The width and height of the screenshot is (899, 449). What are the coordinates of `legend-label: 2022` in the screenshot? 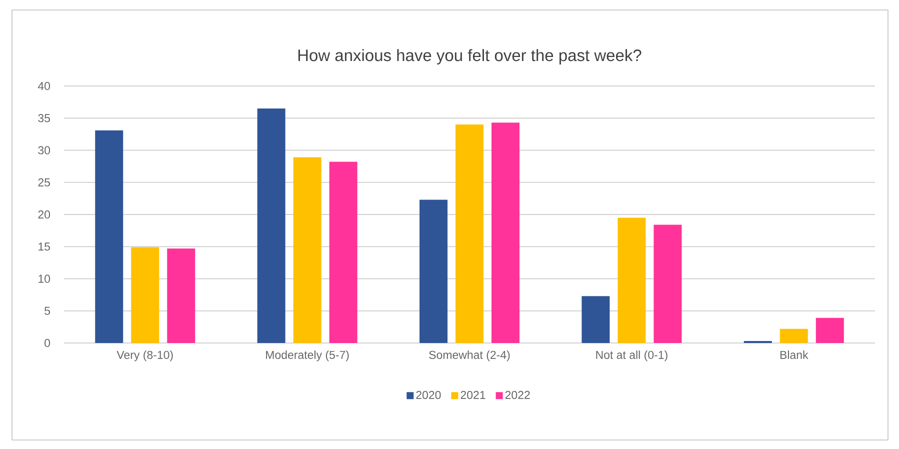 It's located at (517, 395).